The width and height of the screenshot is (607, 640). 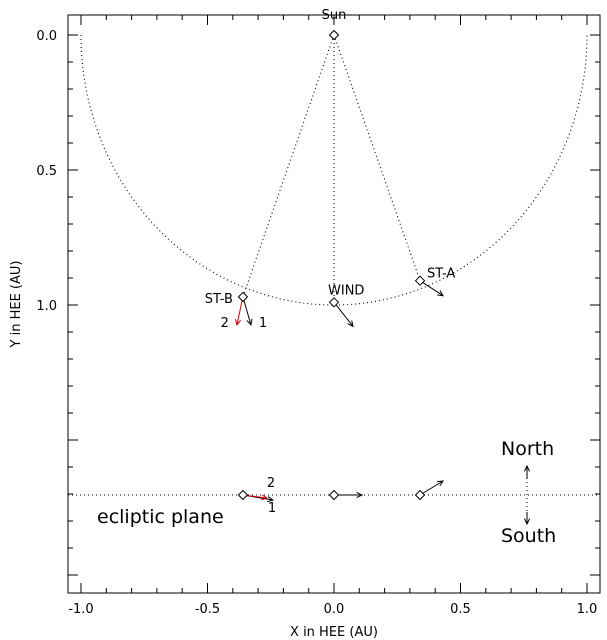 I want to click on sun-to-st-a-line, so click(x=377, y=157).